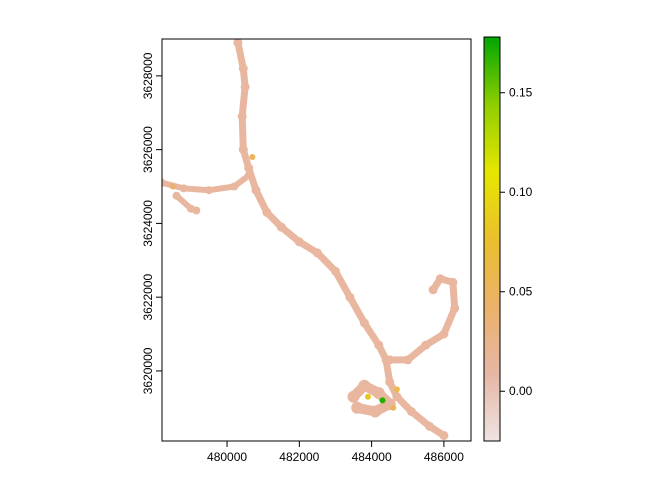  What do you see at coordinates (521, 93) in the screenshot?
I see `legend-tick-label: 0.15` at bounding box center [521, 93].